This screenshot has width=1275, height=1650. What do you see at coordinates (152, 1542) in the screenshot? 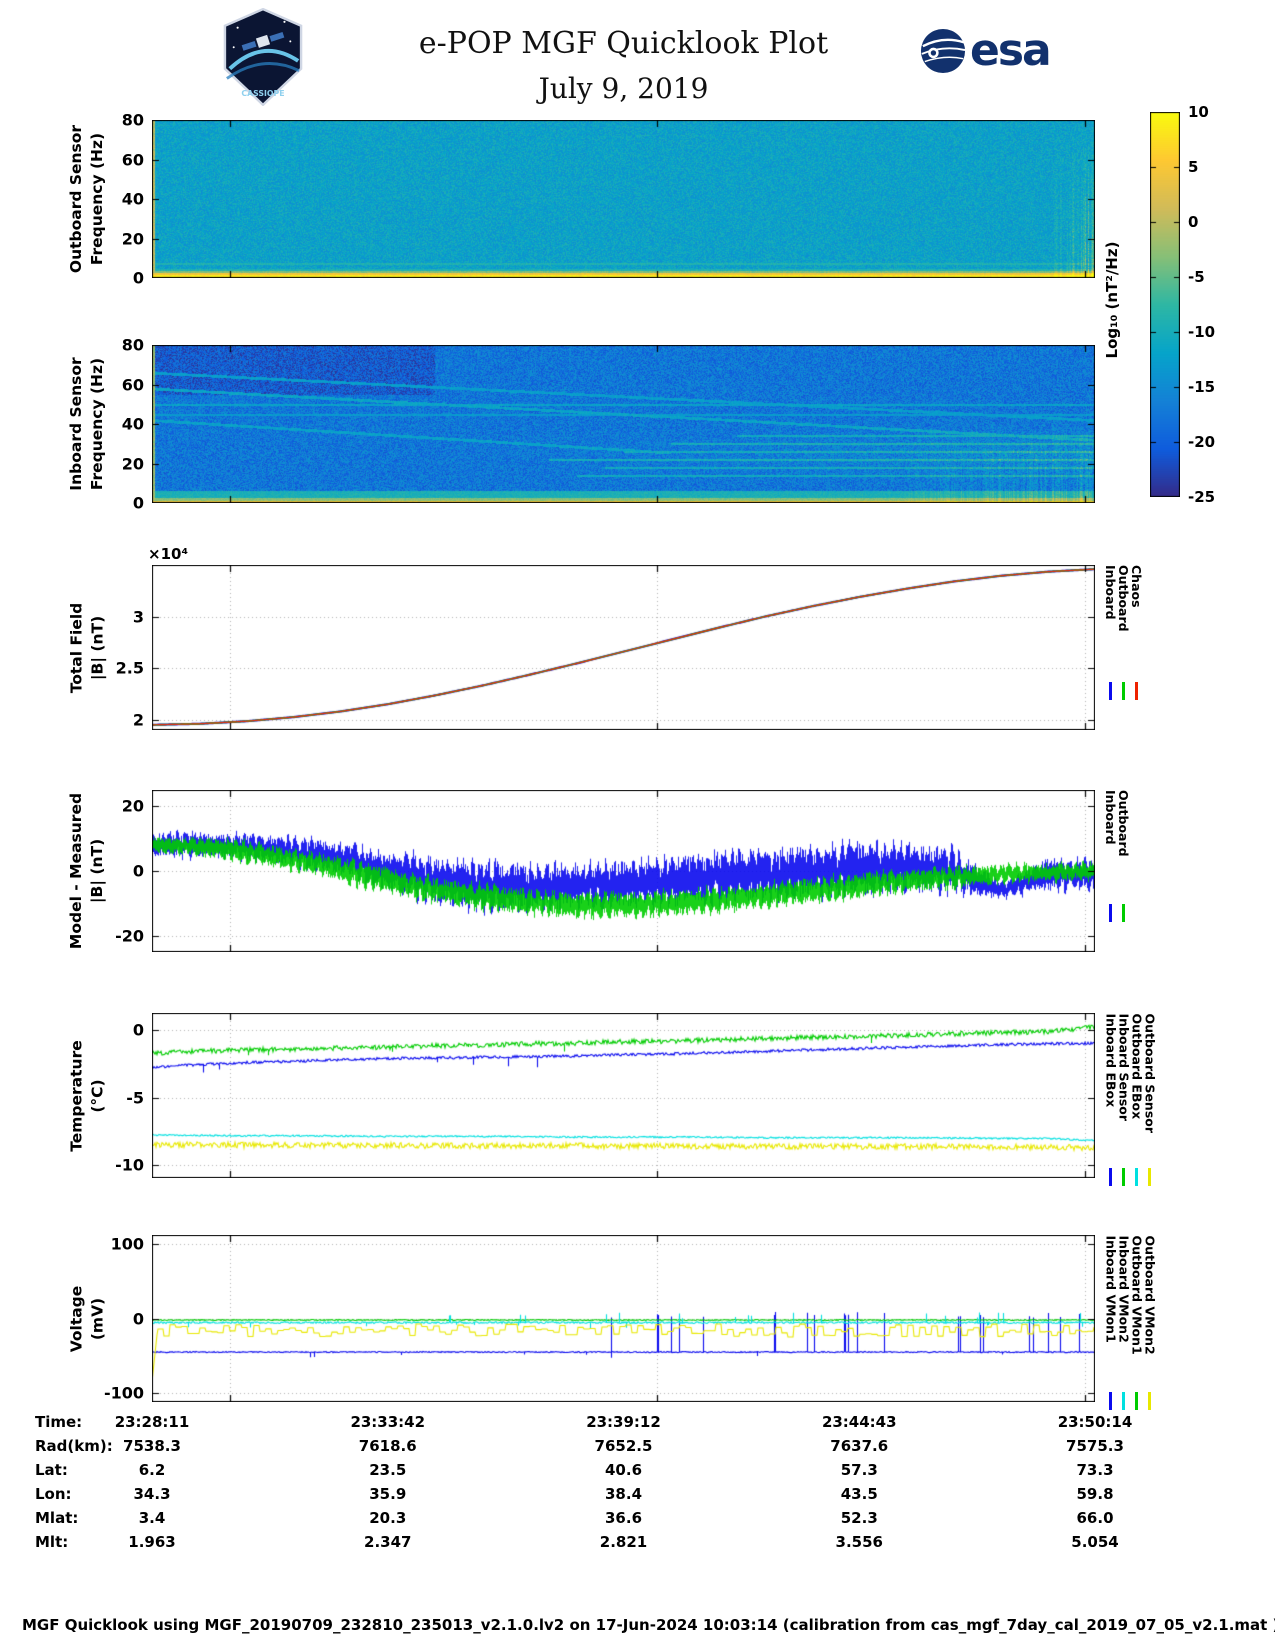
I see `eph-value: 1.963` at bounding box center [152, 1542].